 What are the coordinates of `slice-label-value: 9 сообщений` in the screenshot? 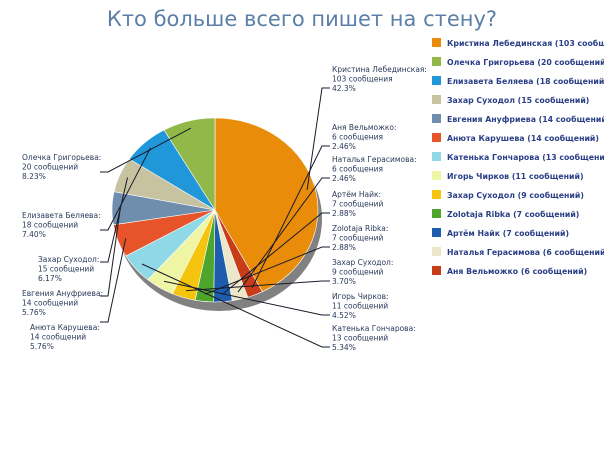 It's located at (358, 272).